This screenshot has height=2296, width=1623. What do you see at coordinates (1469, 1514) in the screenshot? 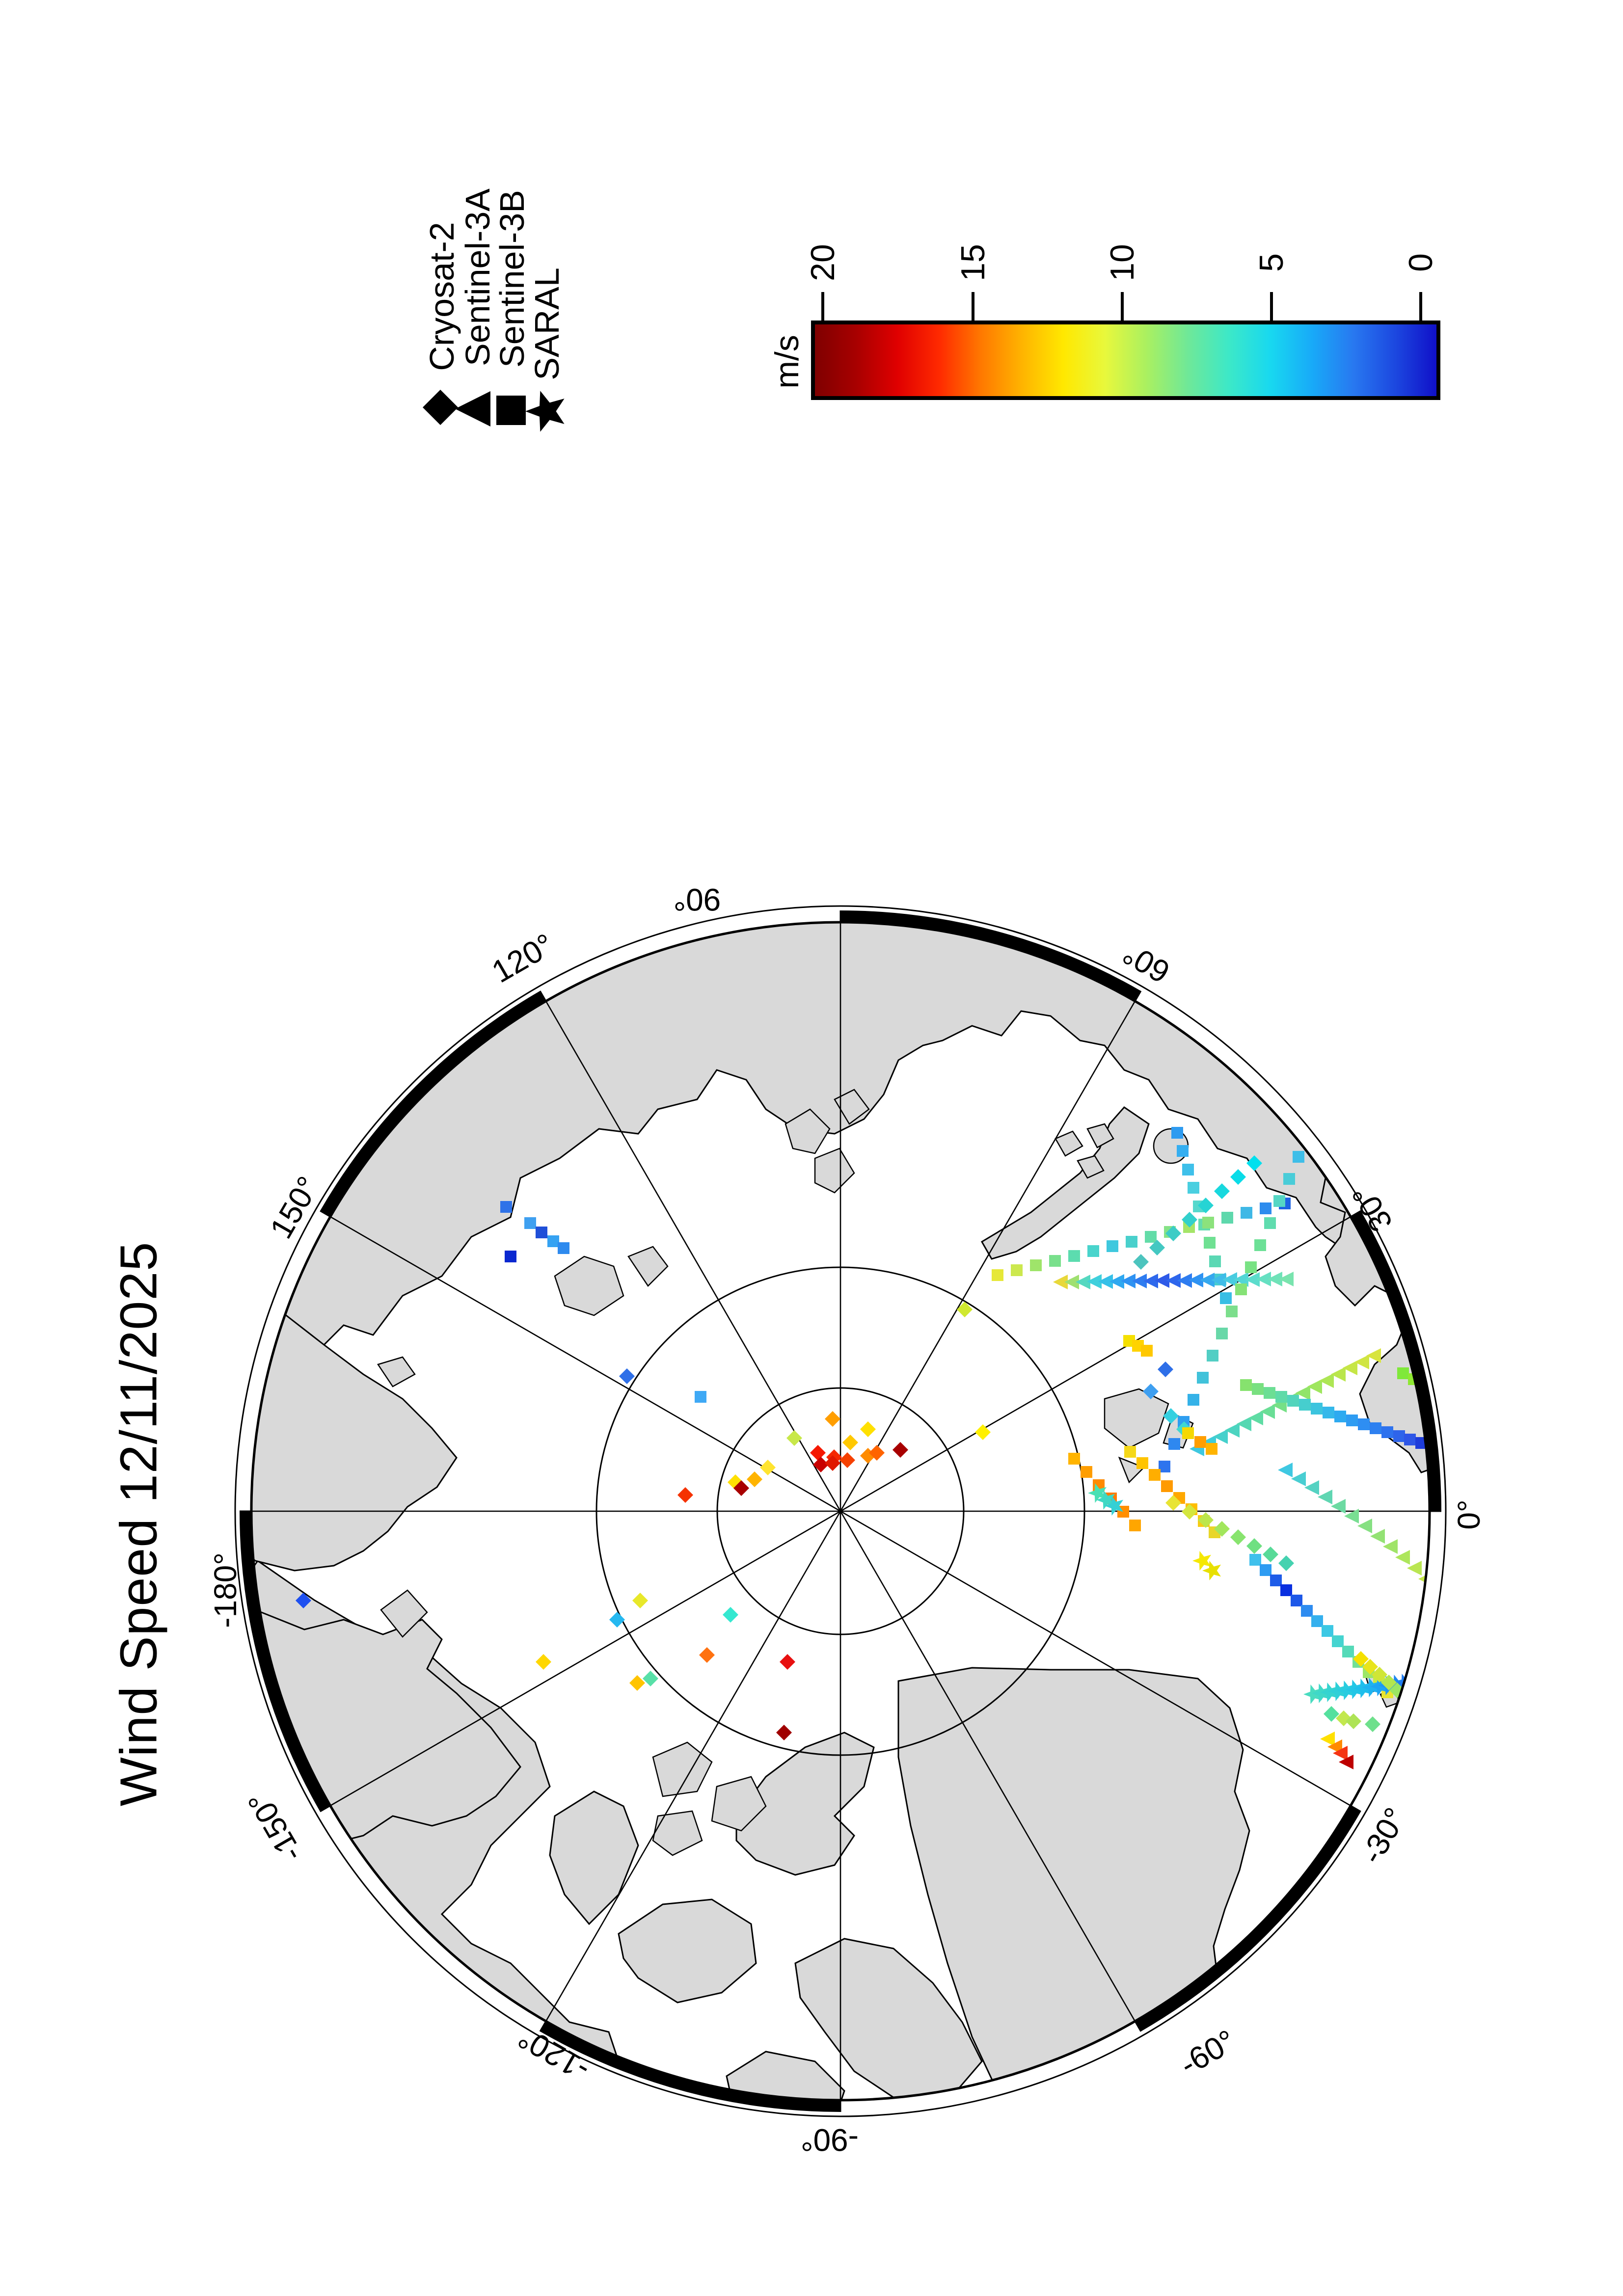
I see `rim-label-0deg: 0°` at bounding box center [1469, 1514].